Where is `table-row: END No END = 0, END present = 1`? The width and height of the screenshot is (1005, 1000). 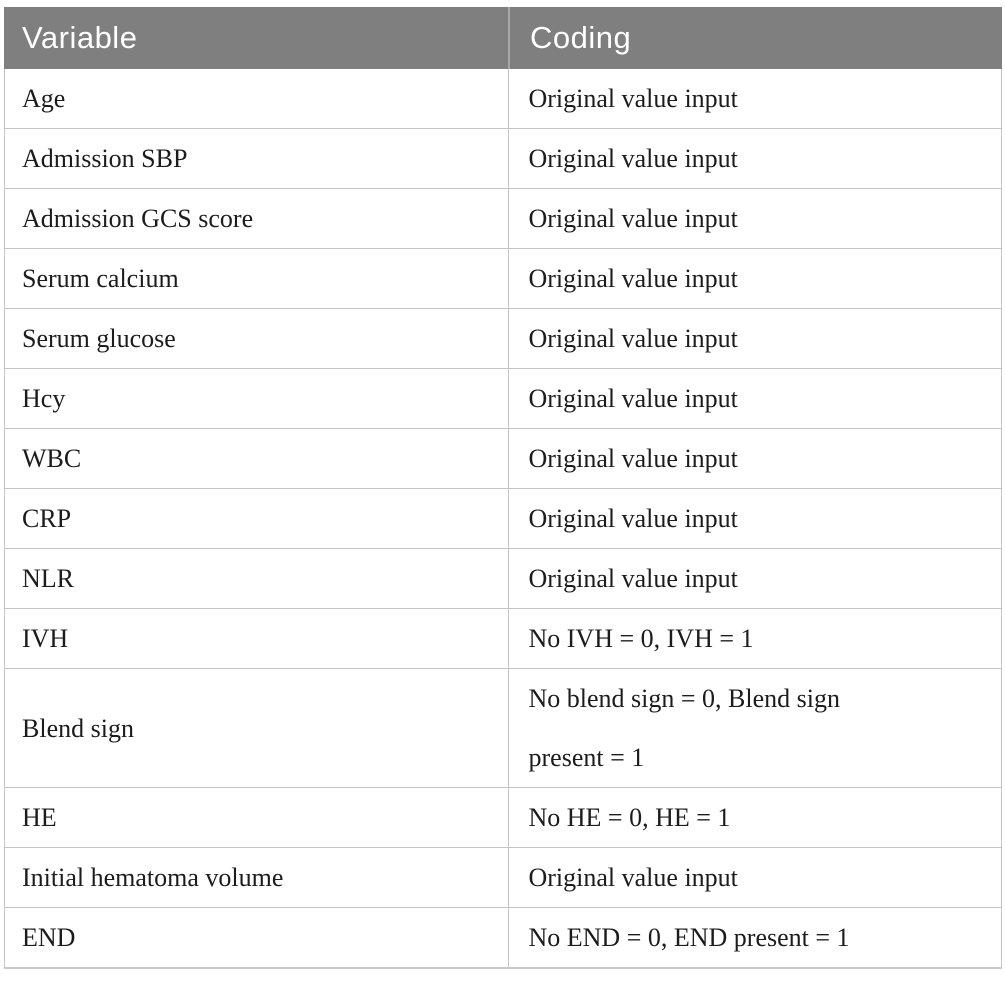
table-row: END No END = 0, END present = 1 is located at coordinates (503, 937).